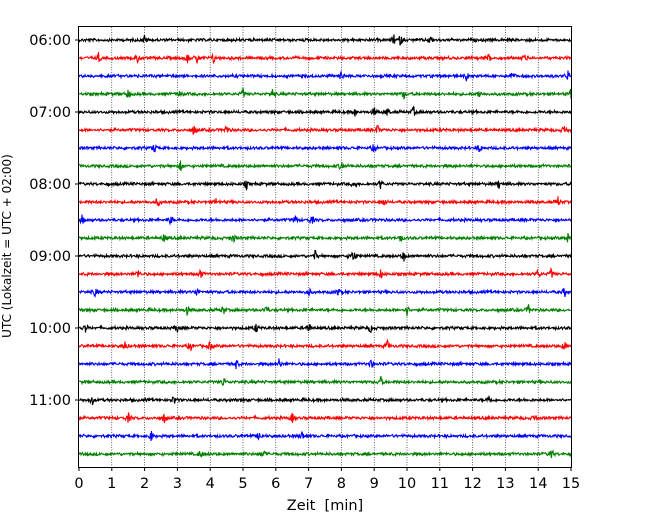 The height and width of the screenshot is (520, 650). I want to click on x-tick-label: 13, so click(505, 484).